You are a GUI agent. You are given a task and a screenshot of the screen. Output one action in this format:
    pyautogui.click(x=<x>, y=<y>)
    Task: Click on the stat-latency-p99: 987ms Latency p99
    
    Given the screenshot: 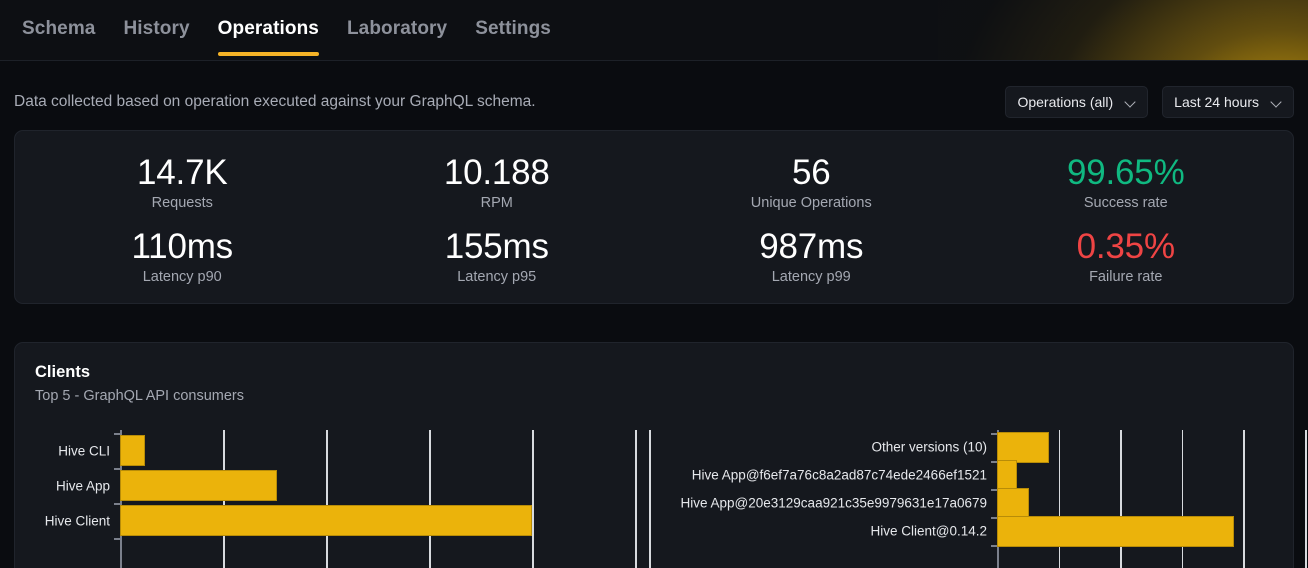 What is the action you would take?
    pyautogui.click(x=811, y=256)
    